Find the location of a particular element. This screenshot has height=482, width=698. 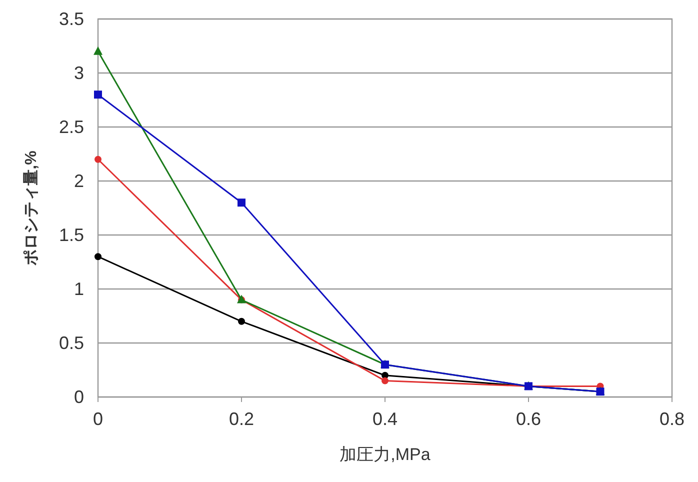

y-axis-title: ポロシティ量,% is located at coordinates (31, 208).